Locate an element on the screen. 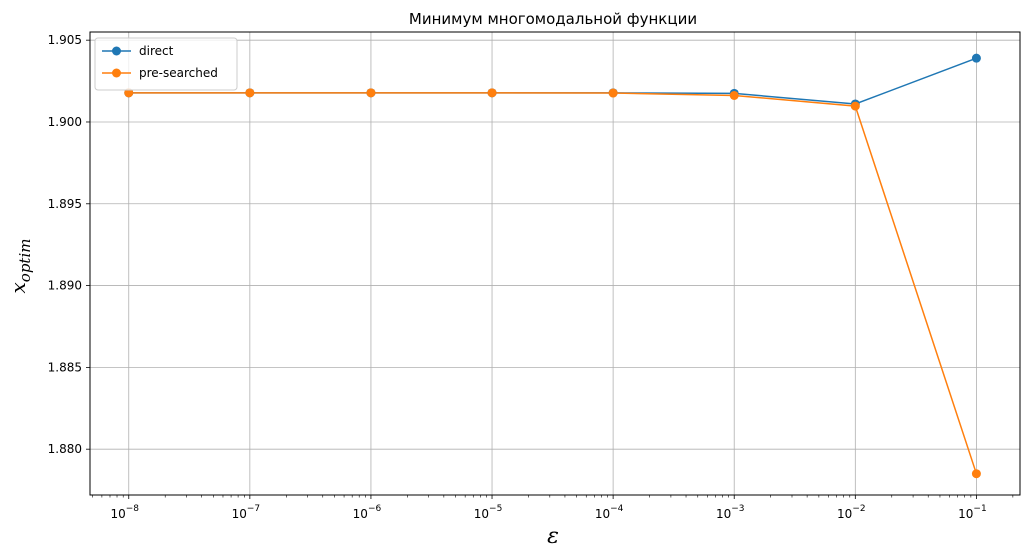  y-tick-label: 1.885 is located at coordinates (65, 367).